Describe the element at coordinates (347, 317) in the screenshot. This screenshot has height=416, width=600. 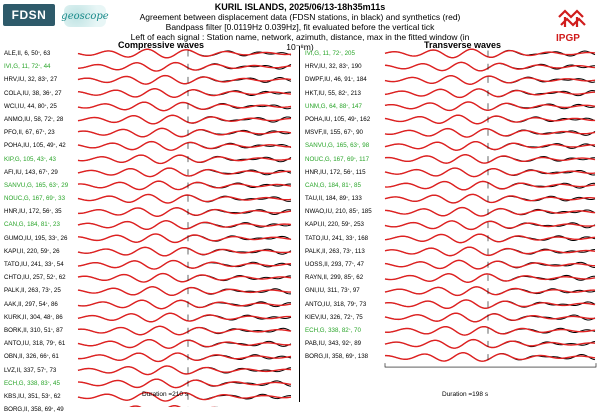
I see `station-distance: 72` at that location.